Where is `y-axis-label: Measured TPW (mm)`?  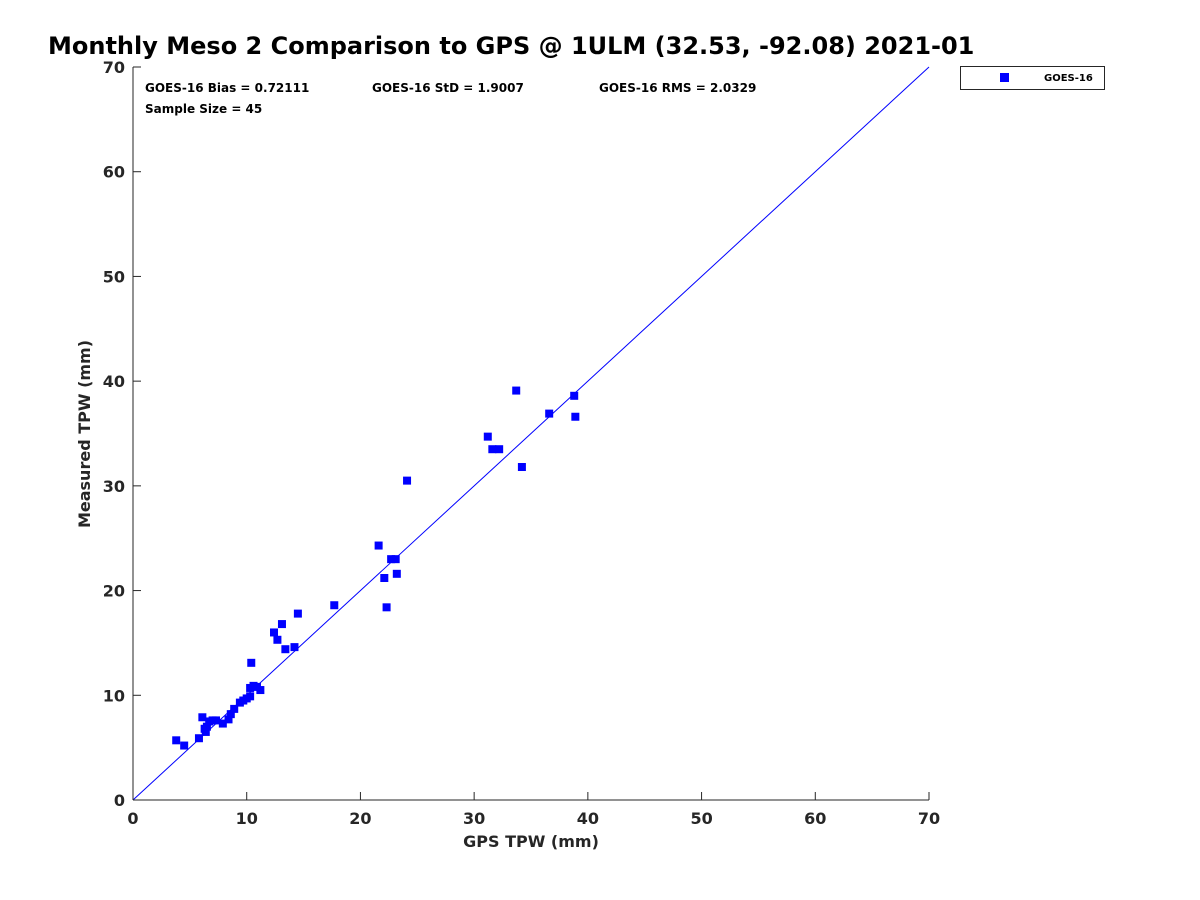
y-axis-label: Measured TPW (mm) is located at coordinates (84, 434).